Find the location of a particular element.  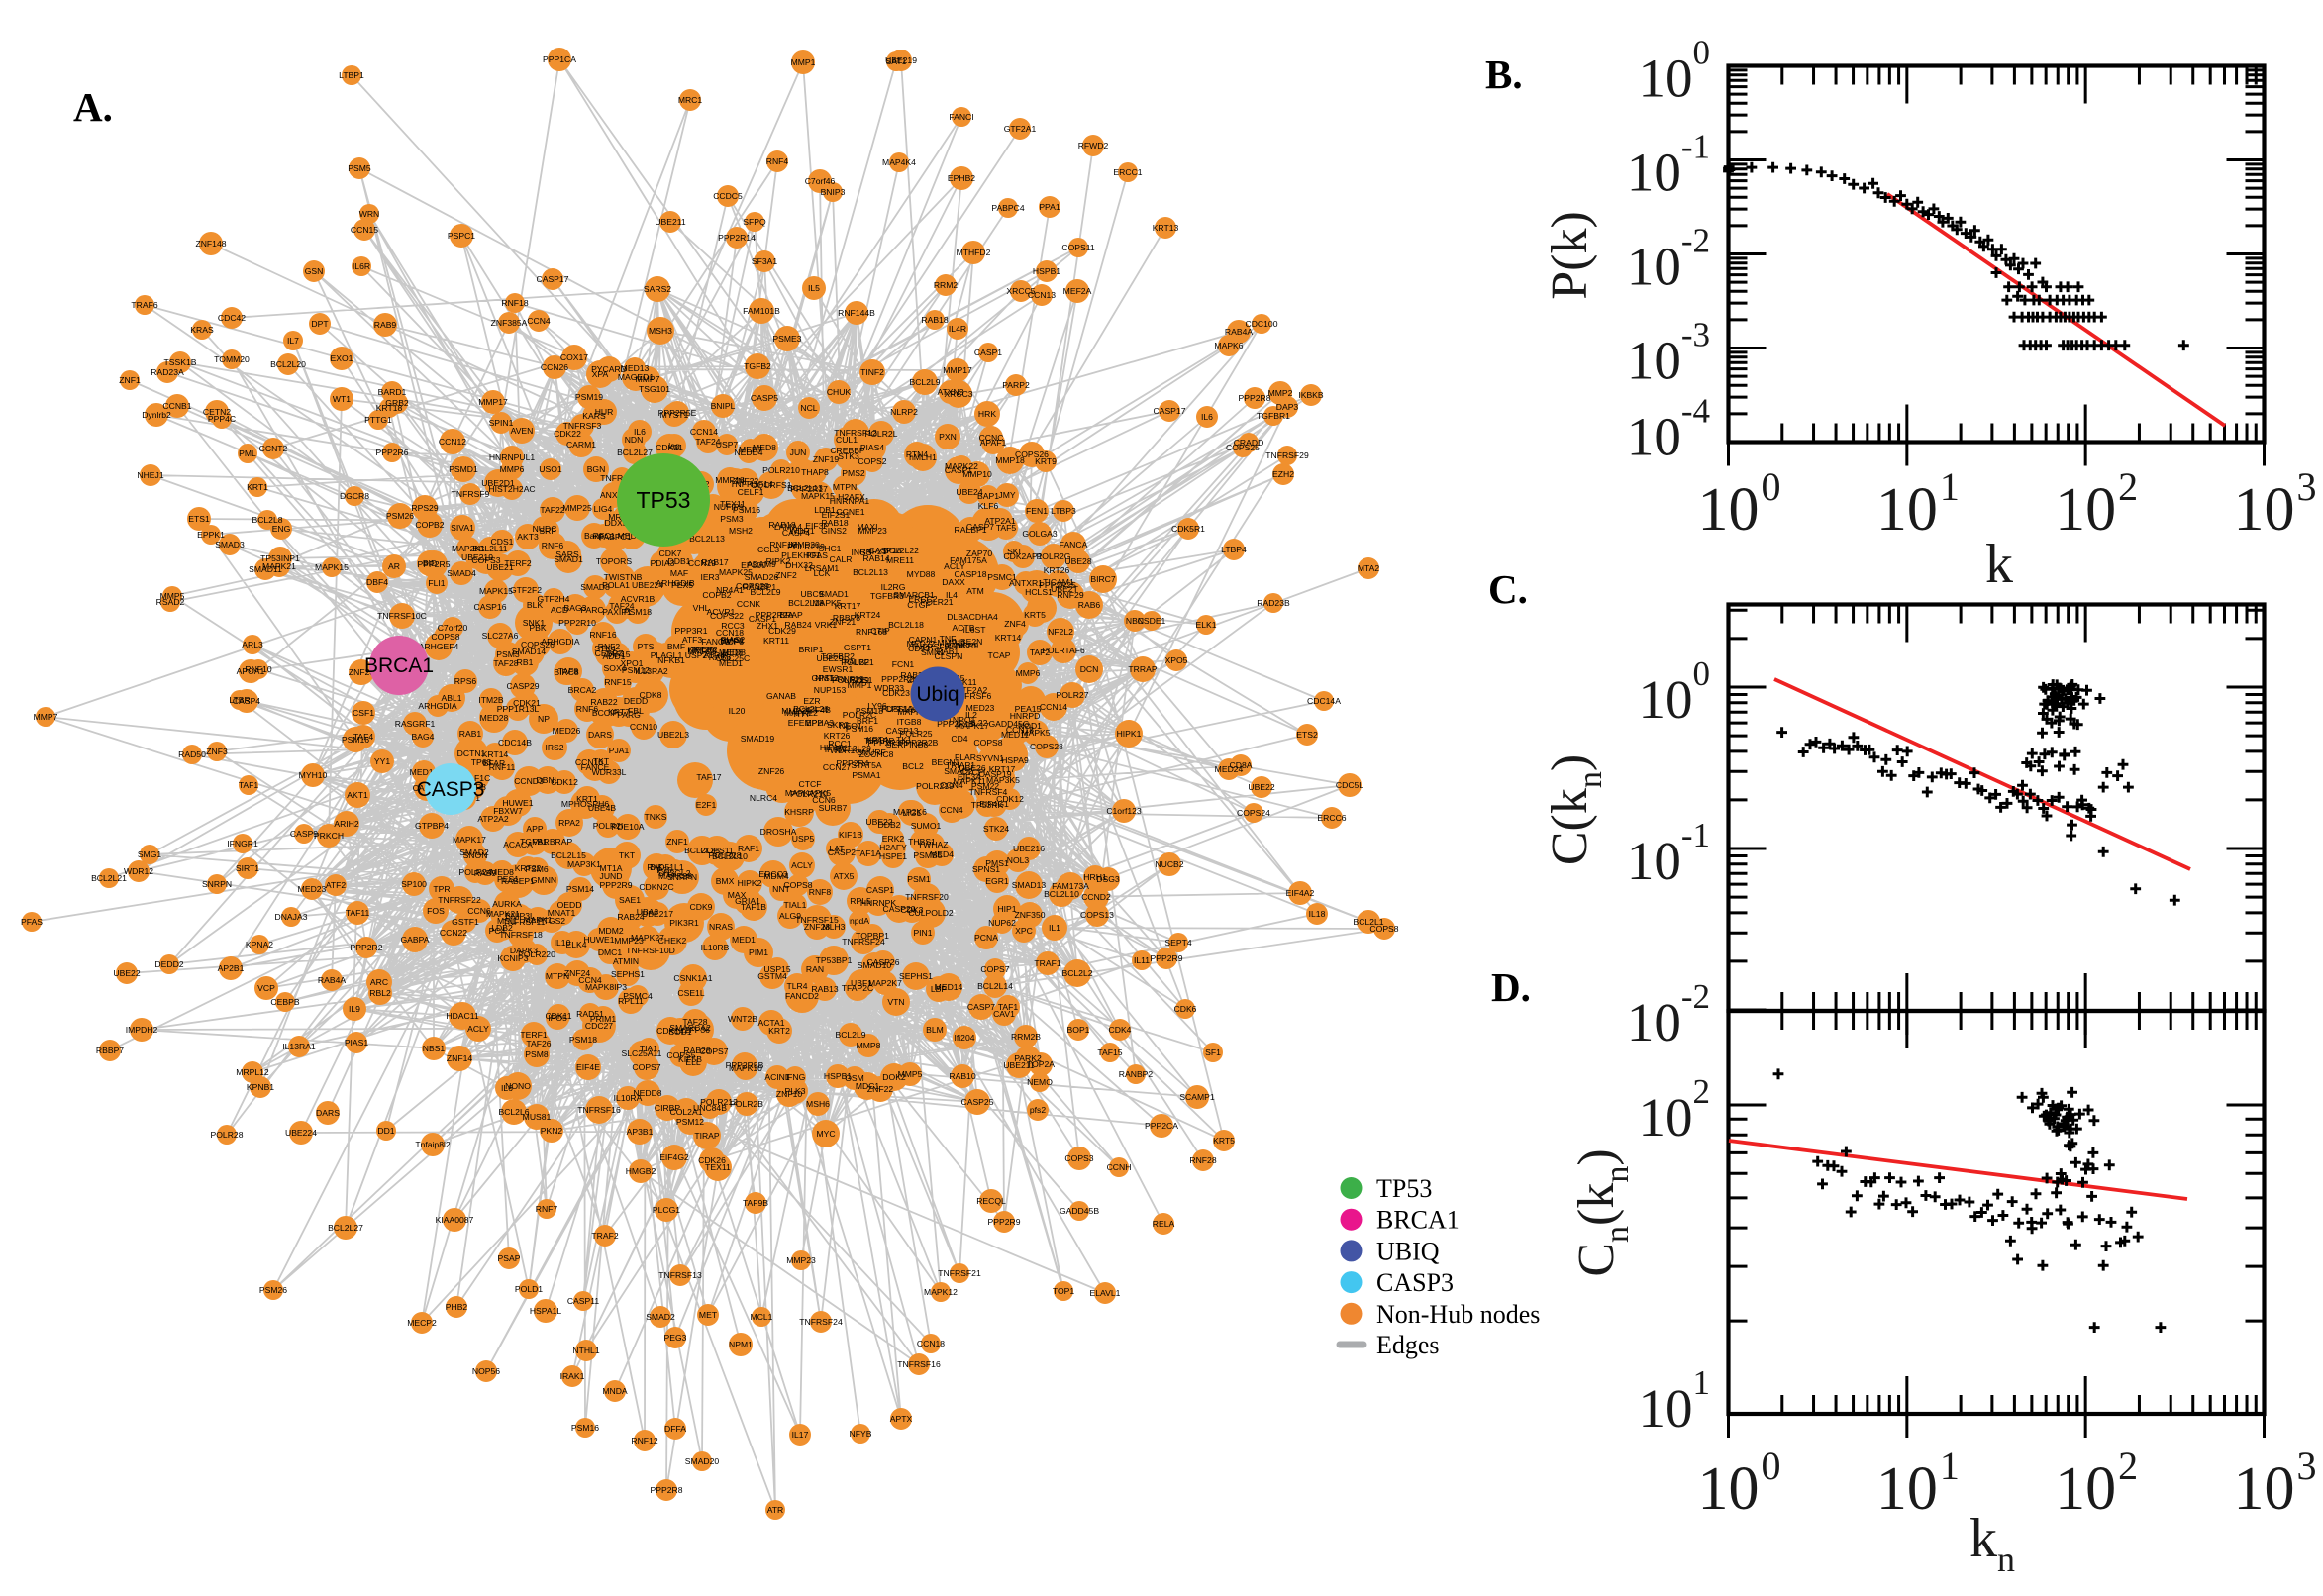

svg-text: MMP25 is located at coordinates (577, 508).